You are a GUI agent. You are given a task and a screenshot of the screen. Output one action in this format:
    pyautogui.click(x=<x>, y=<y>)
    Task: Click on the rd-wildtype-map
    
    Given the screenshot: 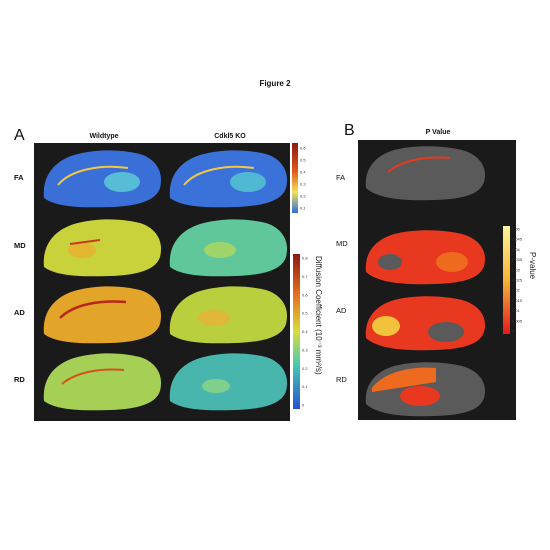 What is the action you would take?
    pyautogui.click(x=102, y=382)
    